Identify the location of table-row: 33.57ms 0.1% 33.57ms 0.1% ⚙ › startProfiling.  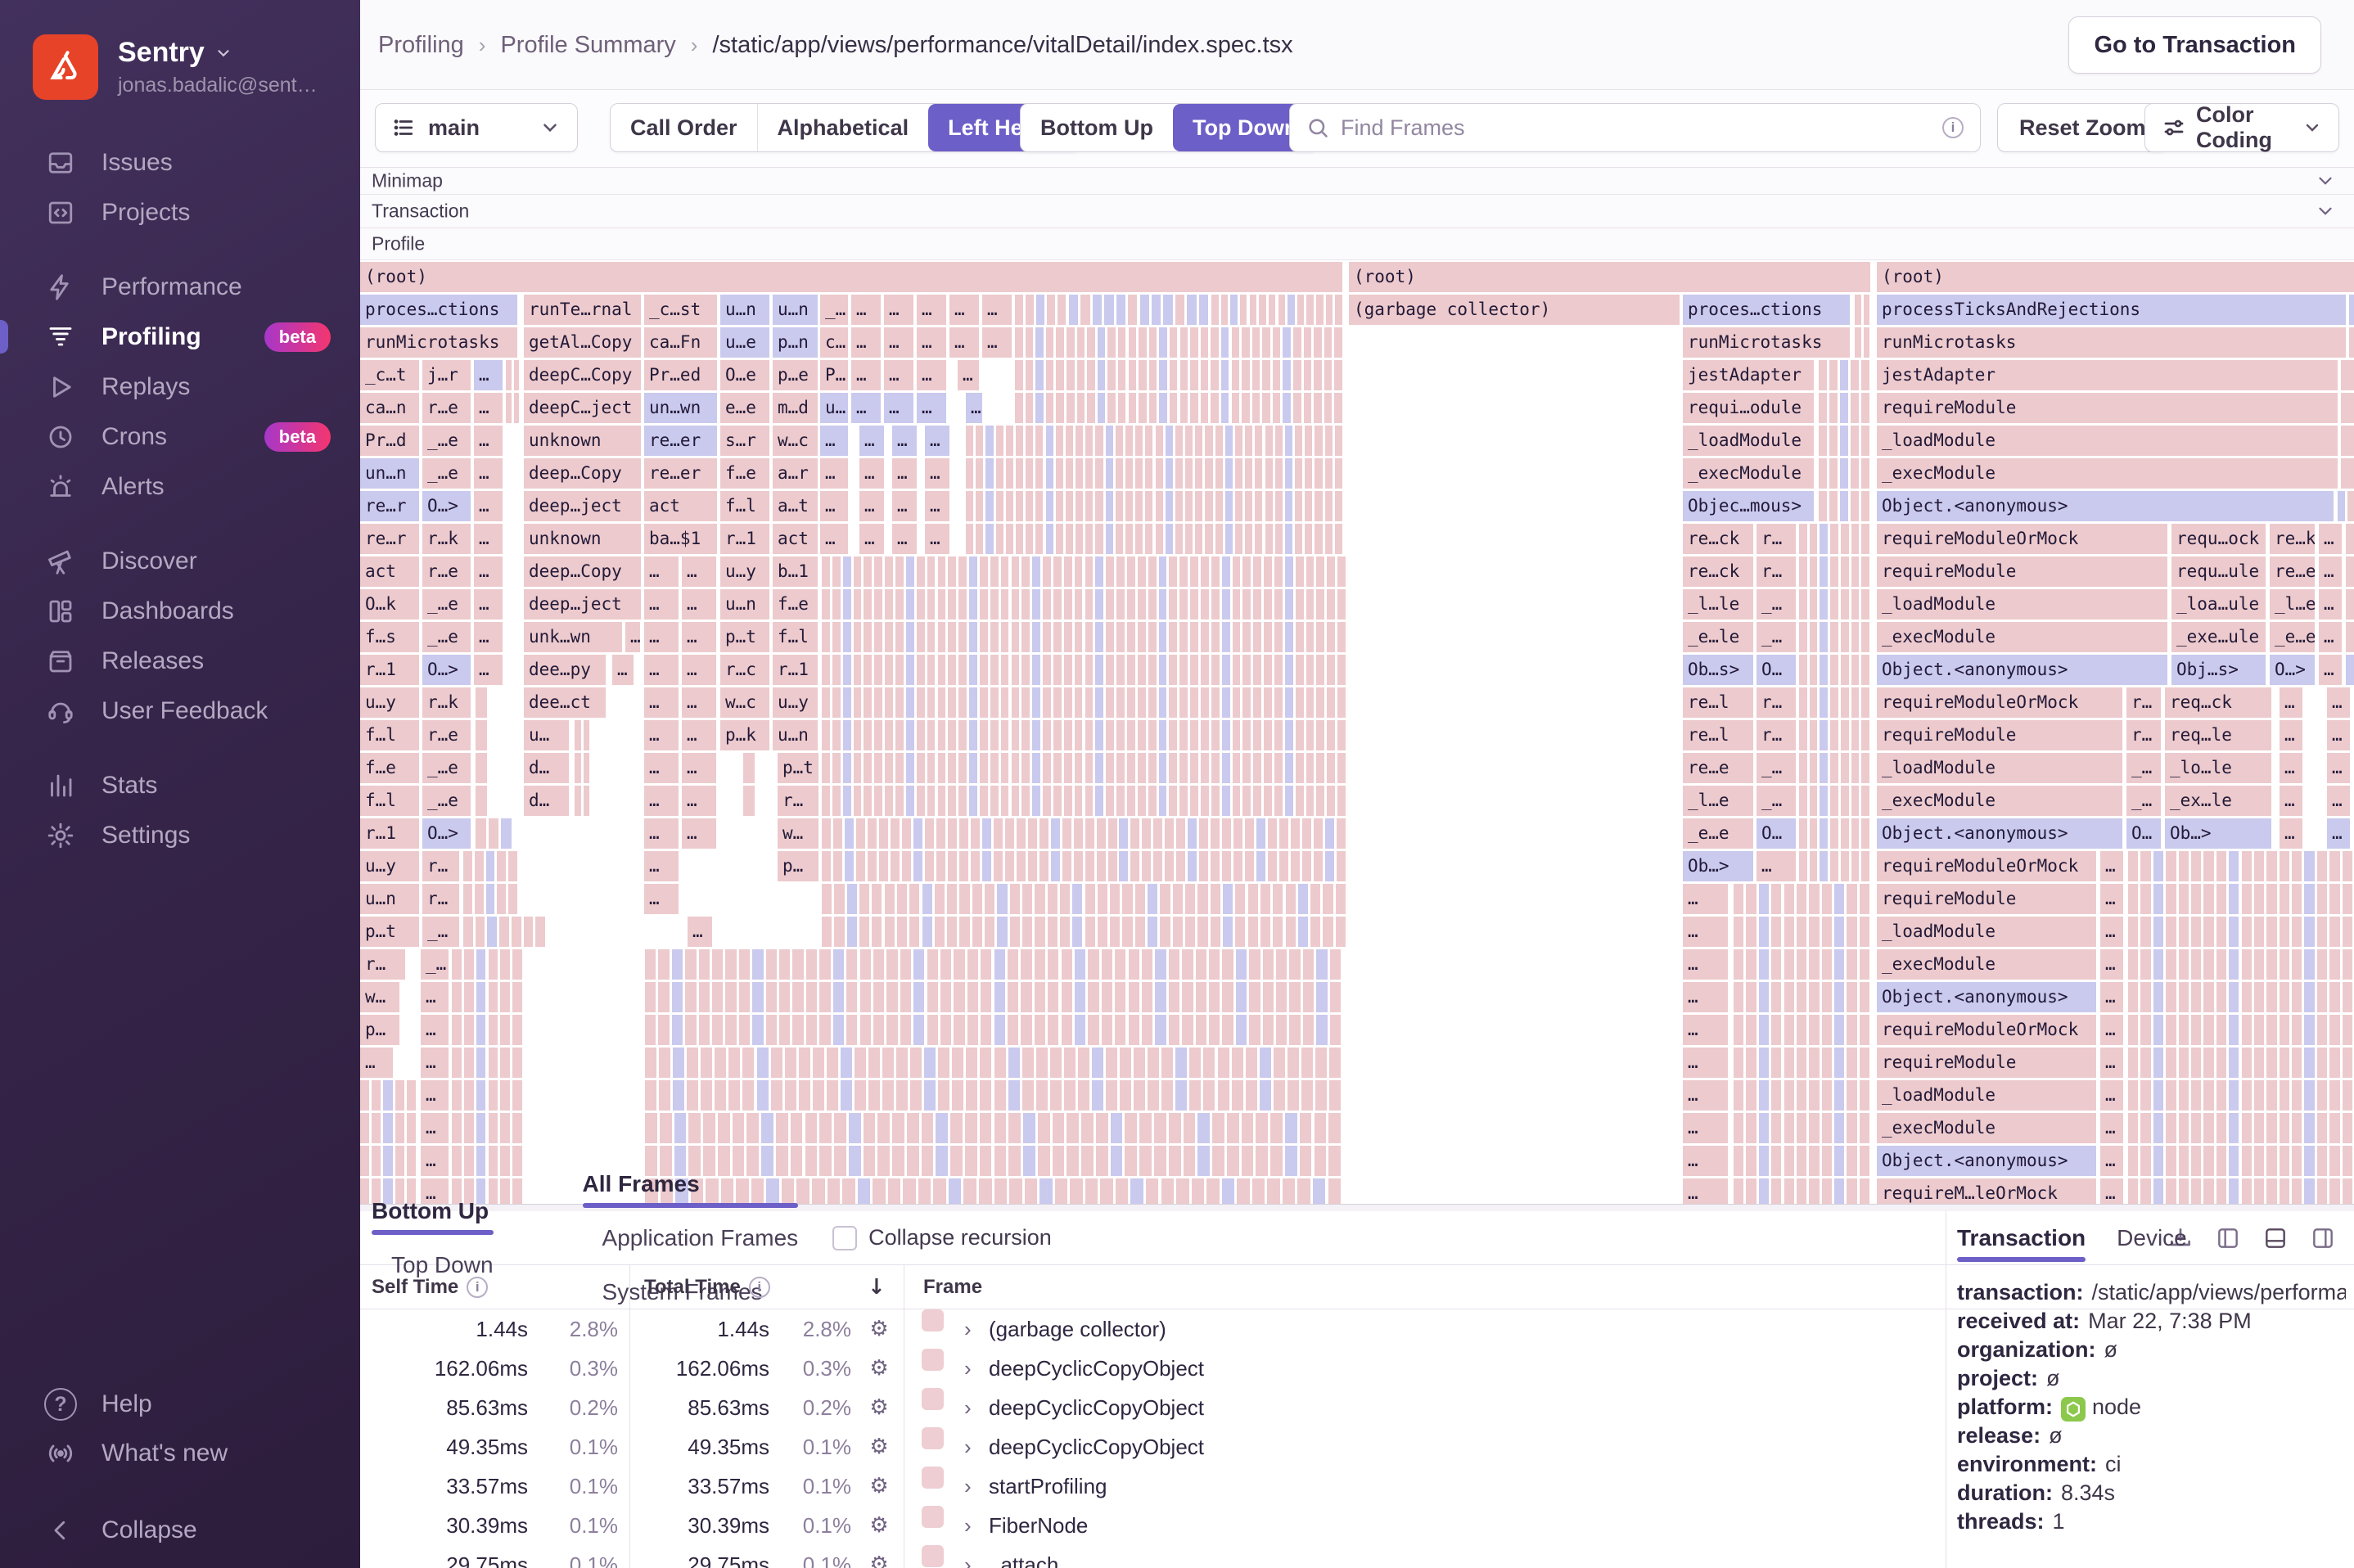
(1153, 1486).